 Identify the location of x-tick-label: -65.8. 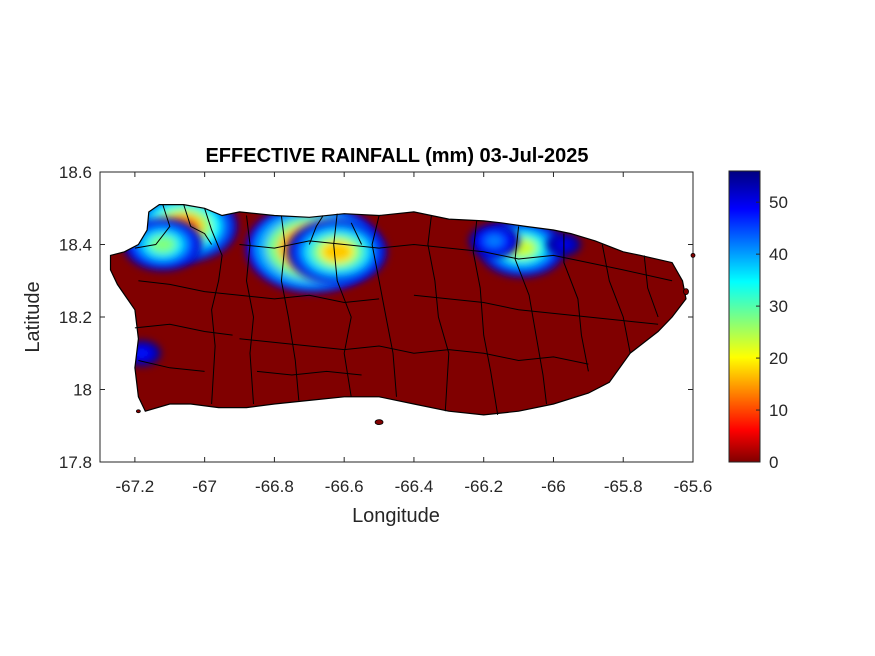
(623, 486).